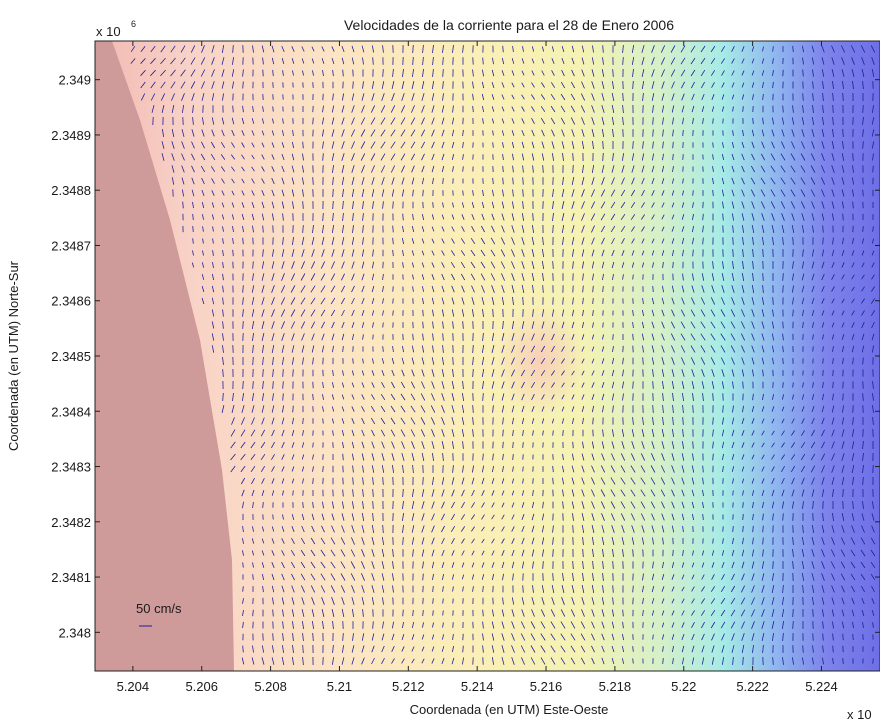  Describe the element at coordinates (159, 614) in the screenshot. I see `scale-reference: 50 cm/s` at that location.